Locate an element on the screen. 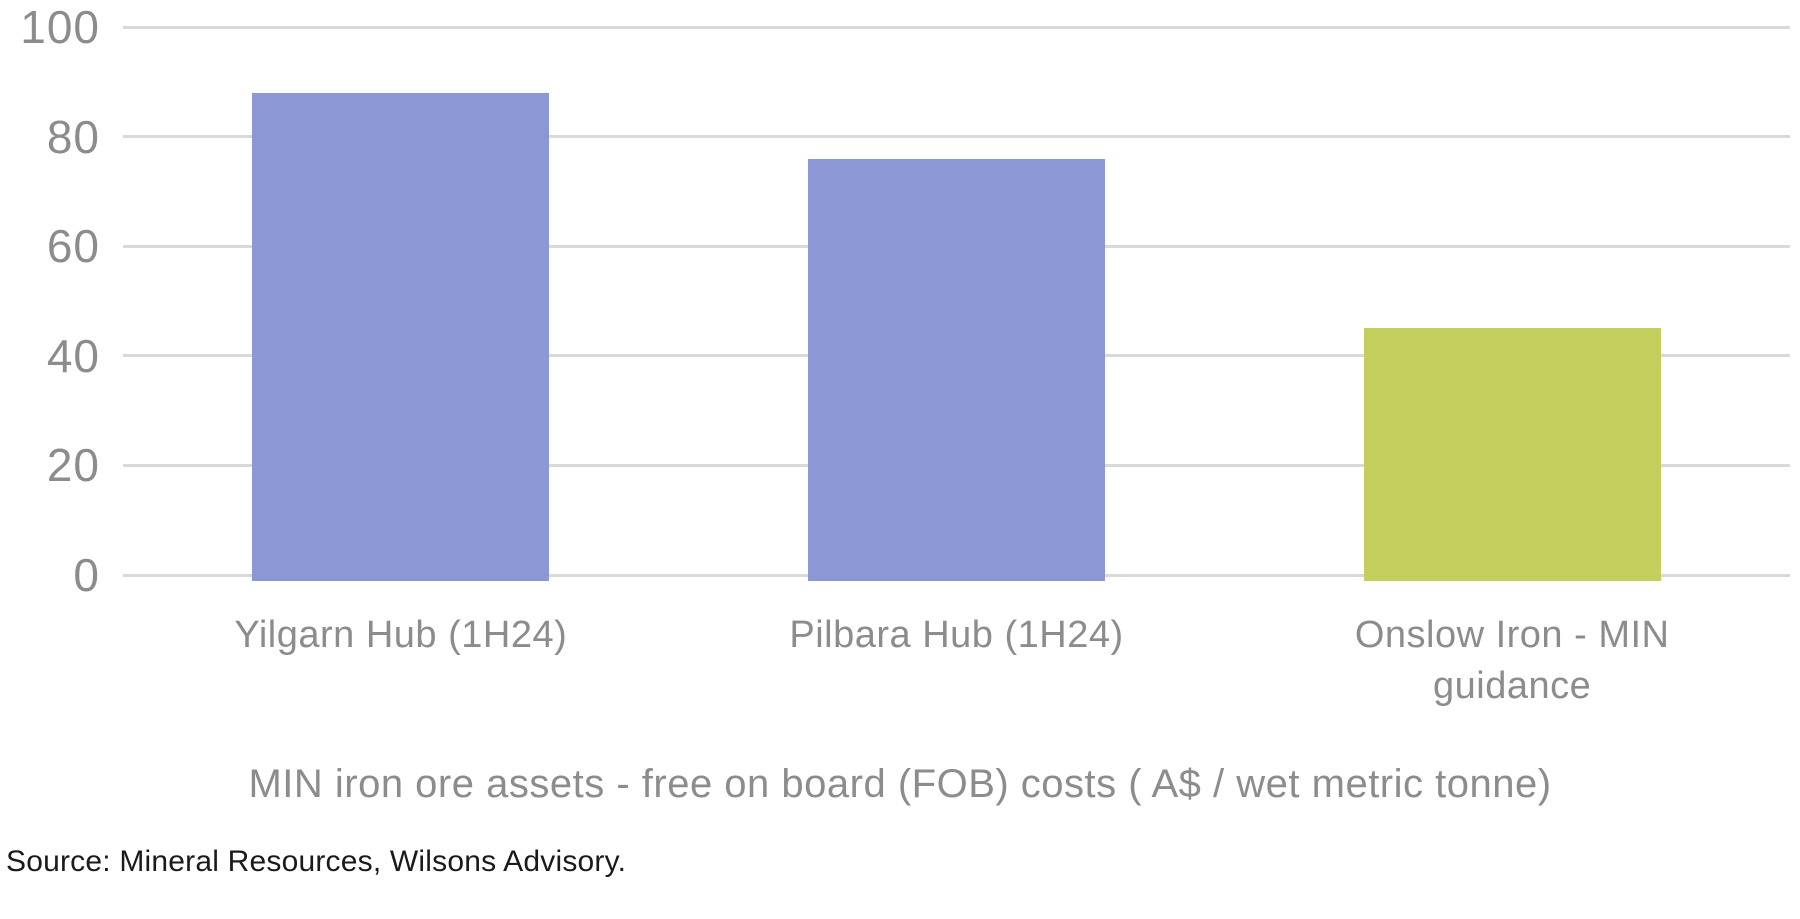 The height and width of the screenshot is (919, 1800). y-tick-label-40: 40 is located at coordinates (73, 355).